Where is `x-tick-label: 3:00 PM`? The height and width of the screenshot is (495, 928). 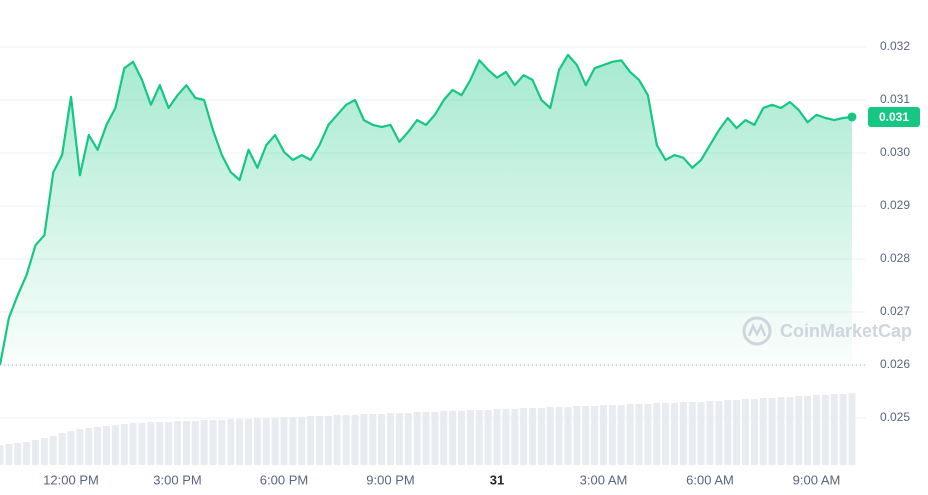 x-tick-label: 3:00 PM is located at coordinates (177, 479).